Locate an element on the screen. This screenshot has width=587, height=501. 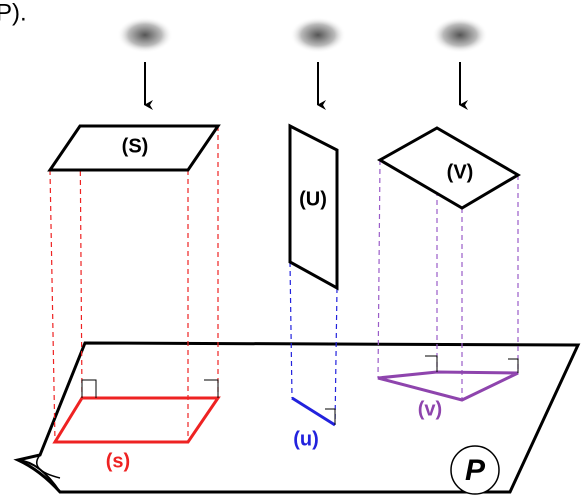
label-v: (V) is located at coordinates (460, 172).